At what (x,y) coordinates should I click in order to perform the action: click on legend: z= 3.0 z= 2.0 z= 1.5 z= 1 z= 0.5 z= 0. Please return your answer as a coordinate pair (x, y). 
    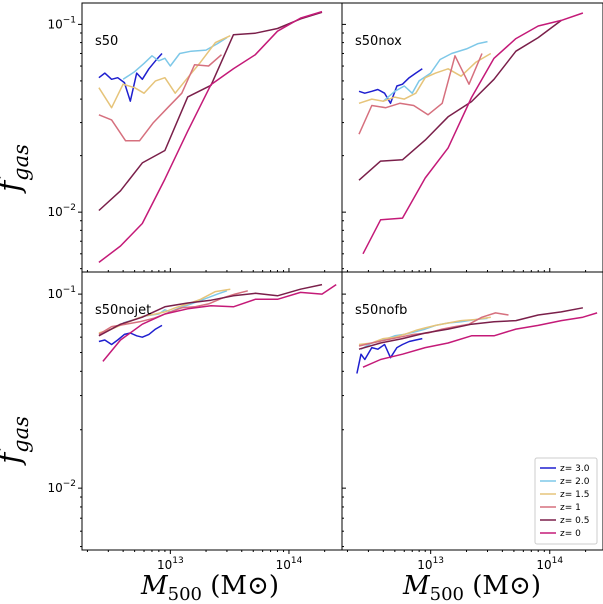
    Looking at the image, I should click on (566, 501).